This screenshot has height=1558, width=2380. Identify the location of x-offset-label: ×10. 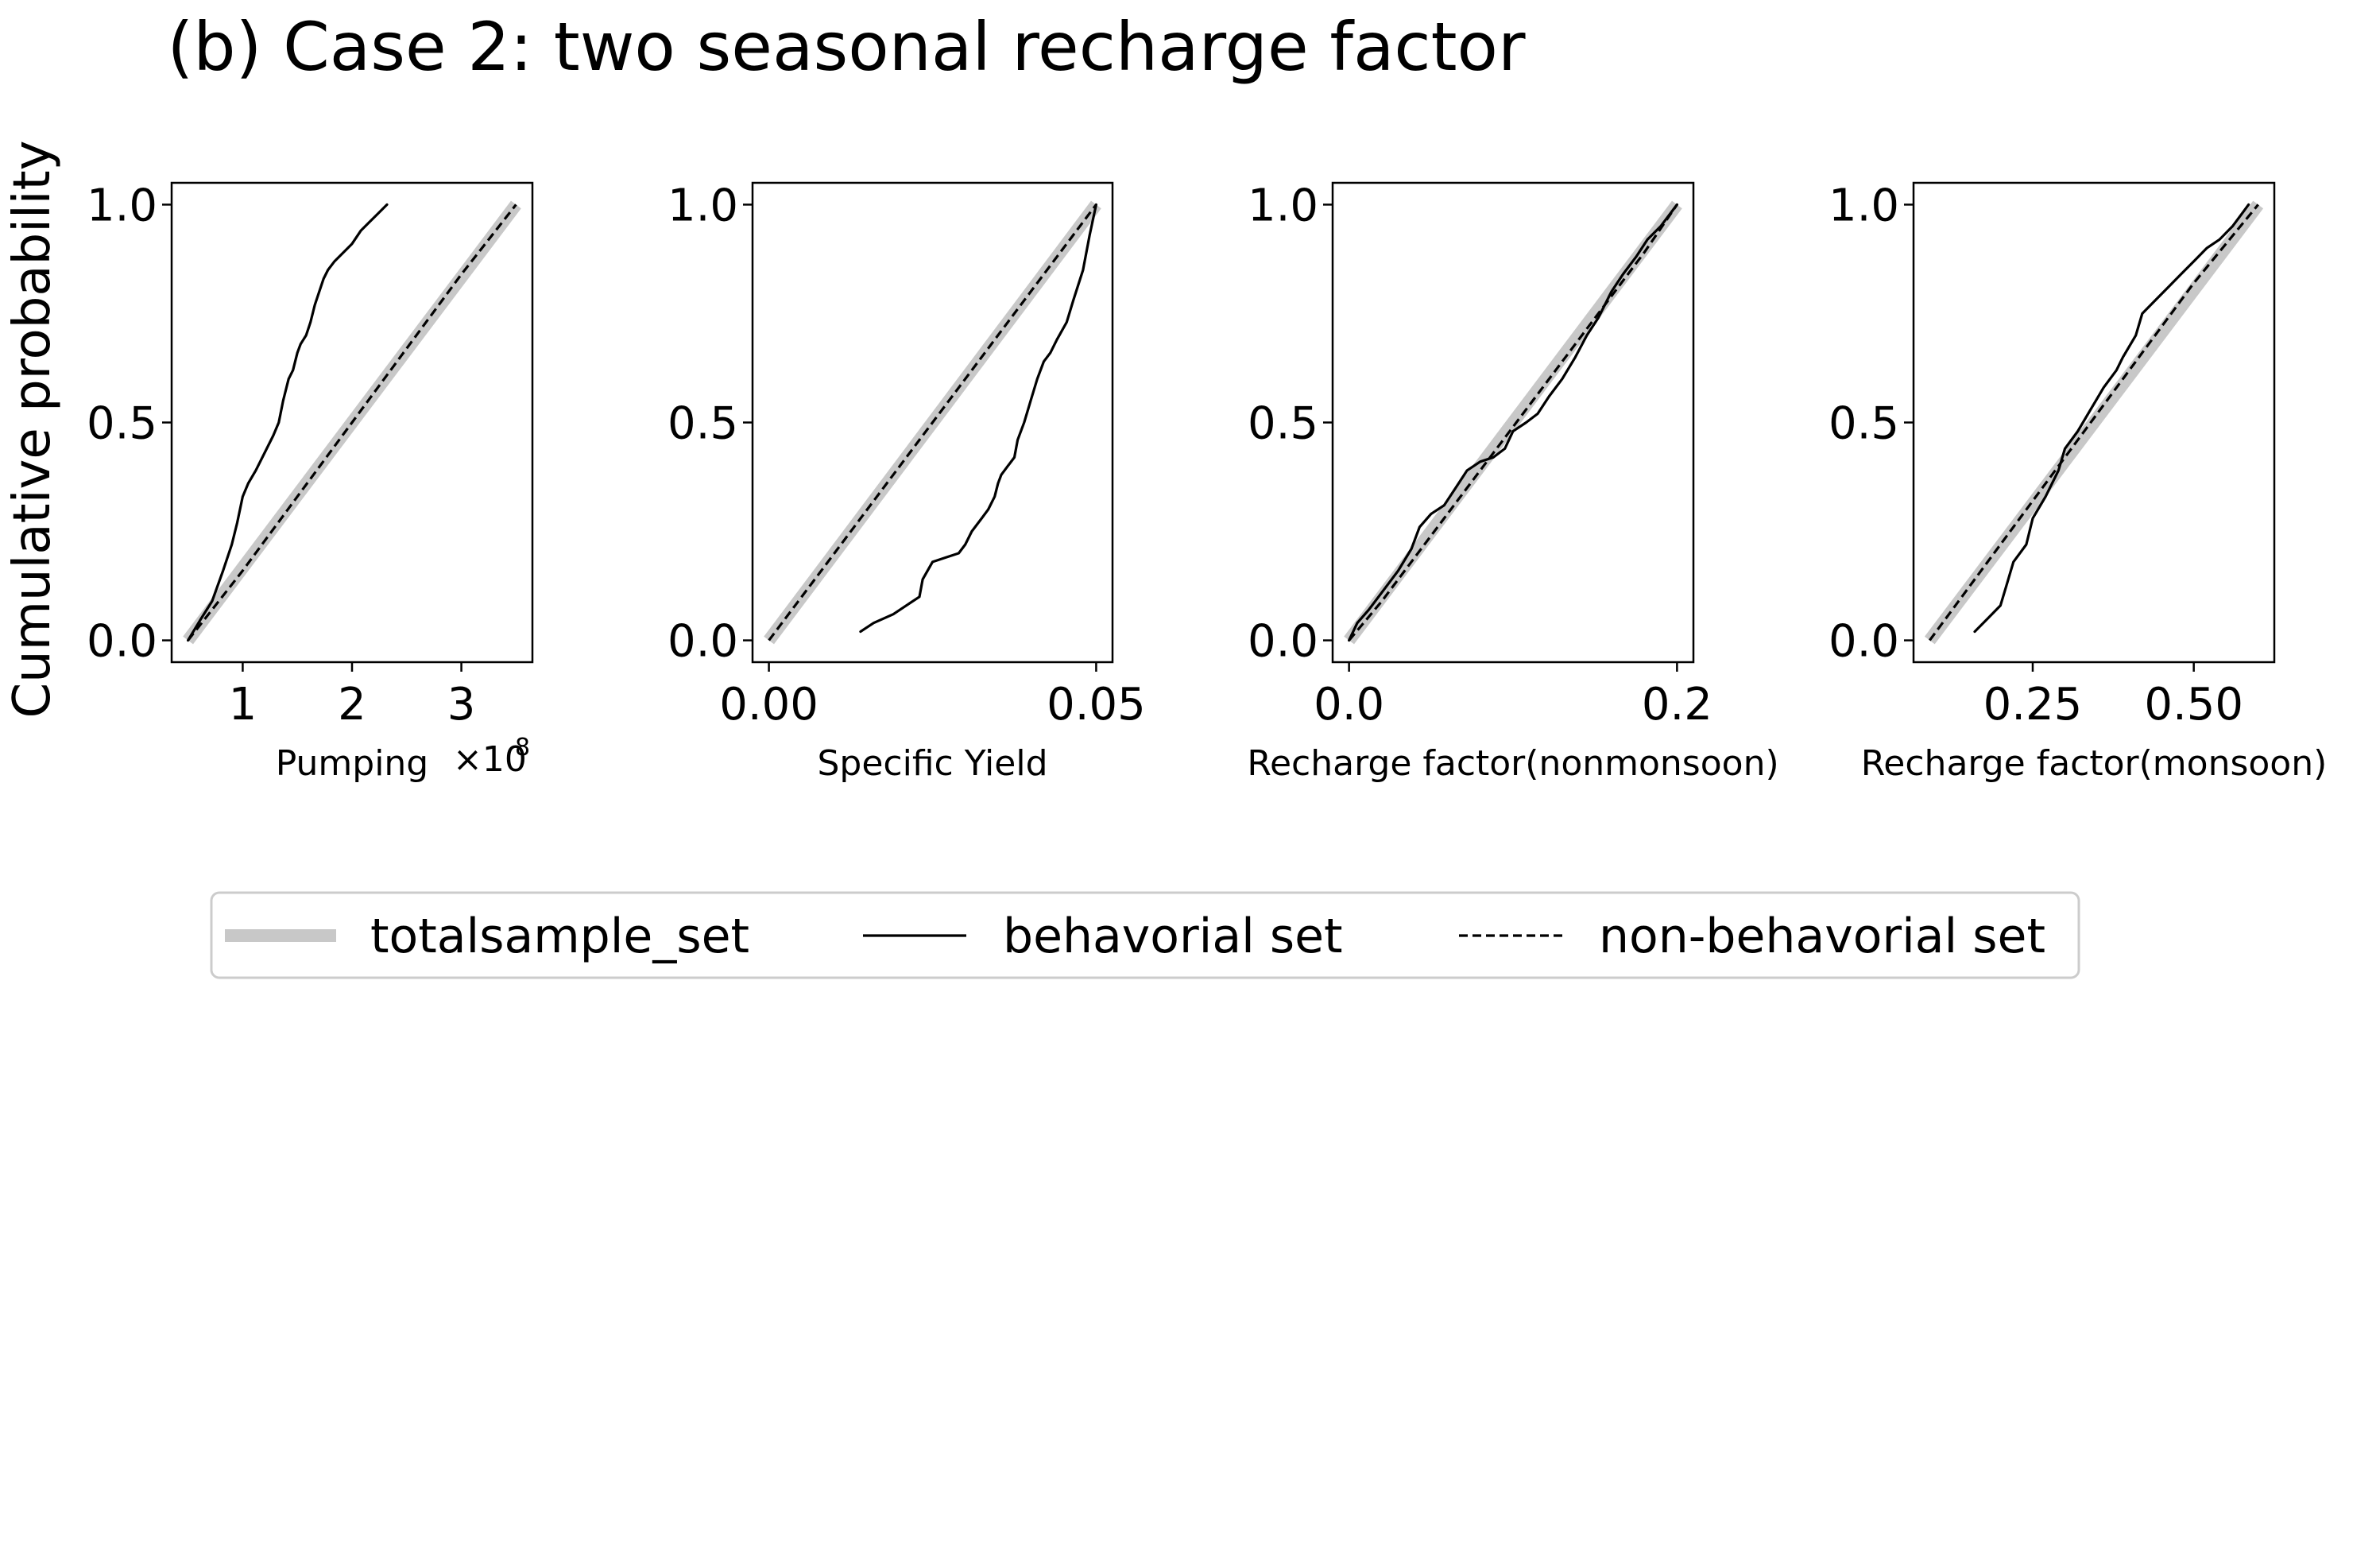
(490, 760).